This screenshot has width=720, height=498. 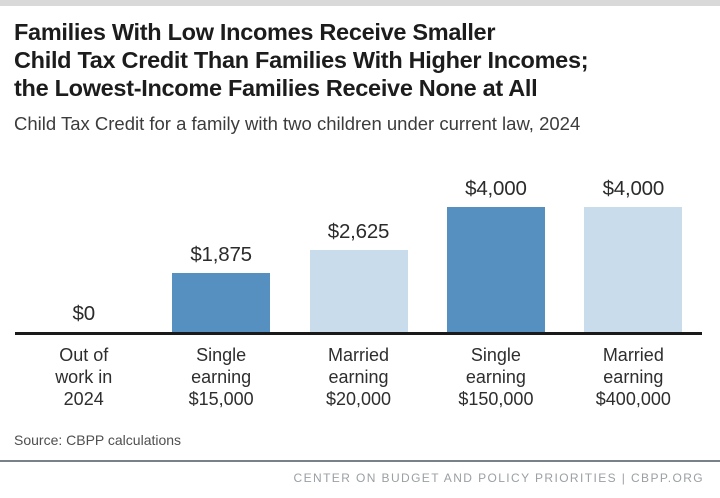 What do you see at coordinates (360, 461) in the screenshot?
I see `footer-divider` at bounding box center [360, 461].